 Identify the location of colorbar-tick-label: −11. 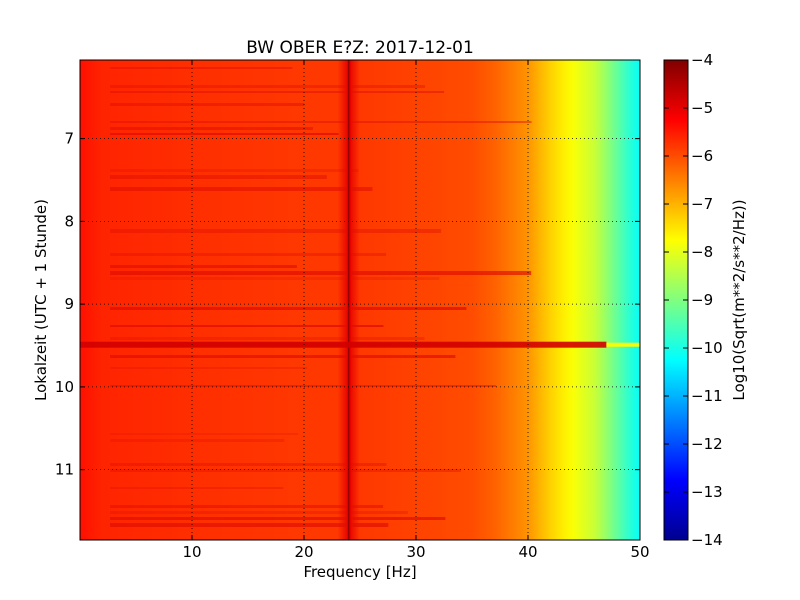
(707, 396).